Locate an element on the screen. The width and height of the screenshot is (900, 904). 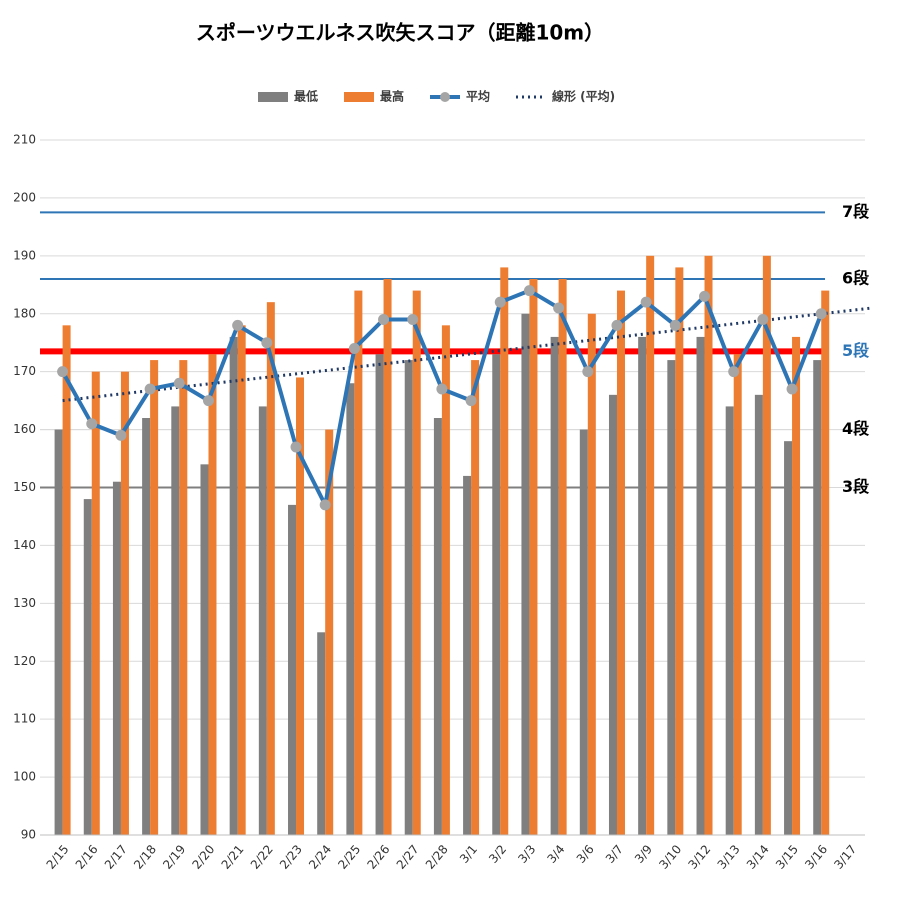
x-tick-label: 3/1 is located at coordinates (468, 854).